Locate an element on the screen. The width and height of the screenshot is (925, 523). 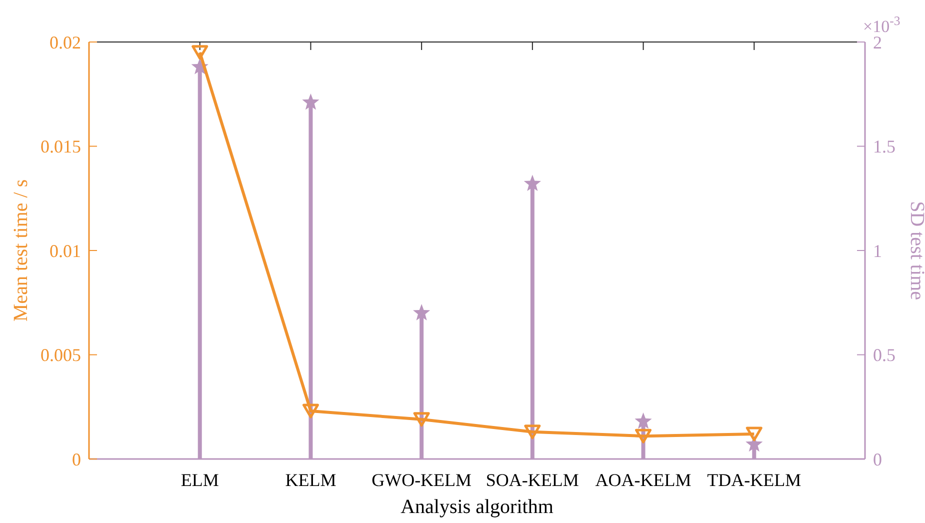
y2-tick-label: 0 is located at coordinates (877, 459).